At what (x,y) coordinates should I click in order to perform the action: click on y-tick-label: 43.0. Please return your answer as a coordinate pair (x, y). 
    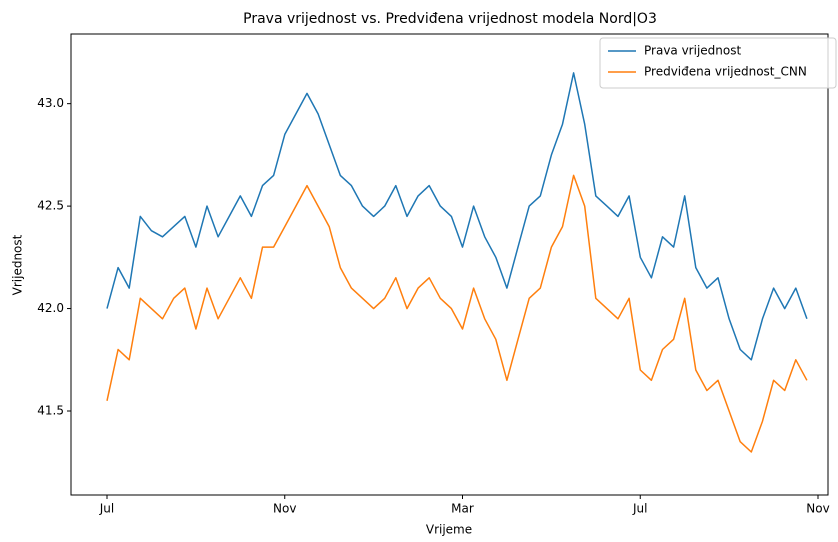
    Looking at the image, I should click on (50, 103).